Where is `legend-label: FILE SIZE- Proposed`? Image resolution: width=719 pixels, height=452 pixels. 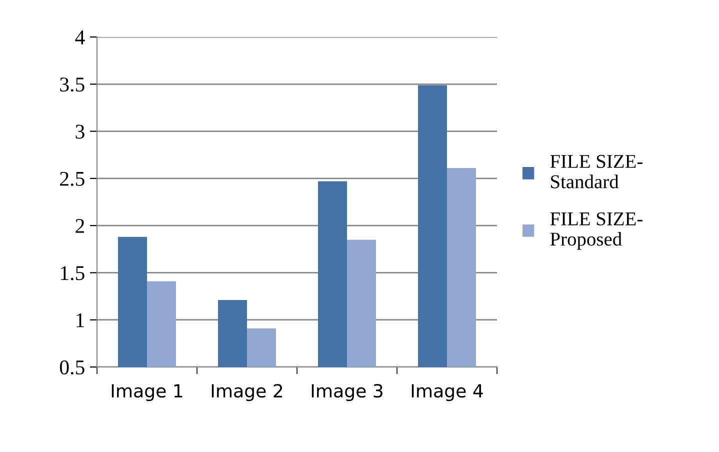 legend-label: FILE SIZE- Proposed is located at coordinates (596, 231).